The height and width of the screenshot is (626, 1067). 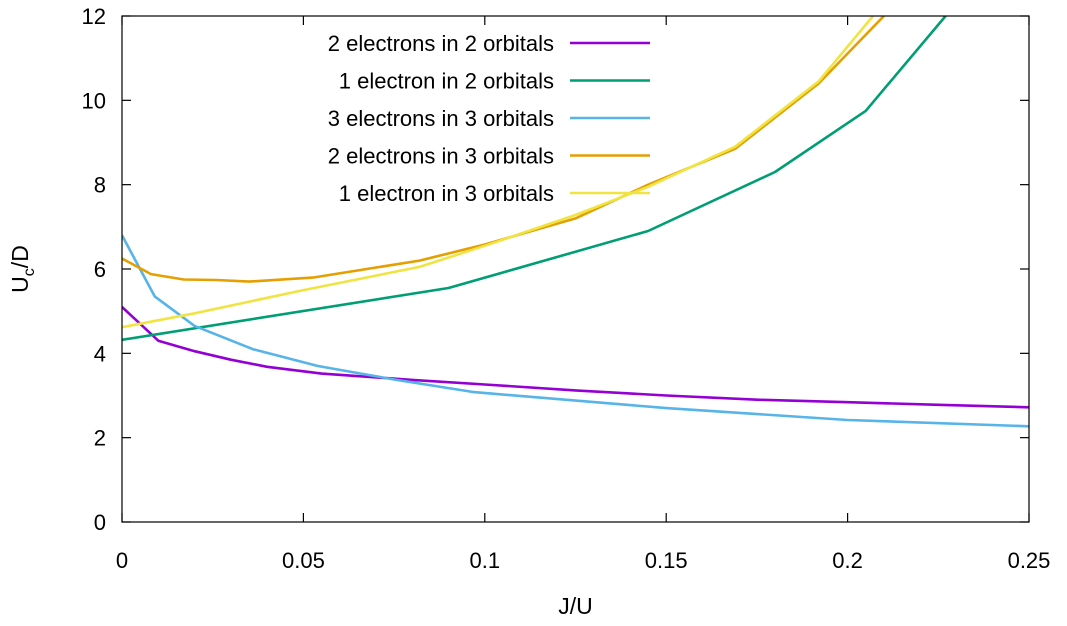 I want to click on y-tick-label: 0, so click(x=100, y=522).